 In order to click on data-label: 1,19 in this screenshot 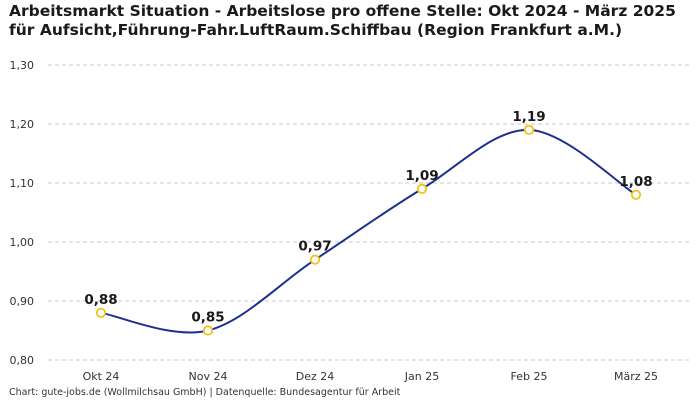, I will do `click(528, 117)`.